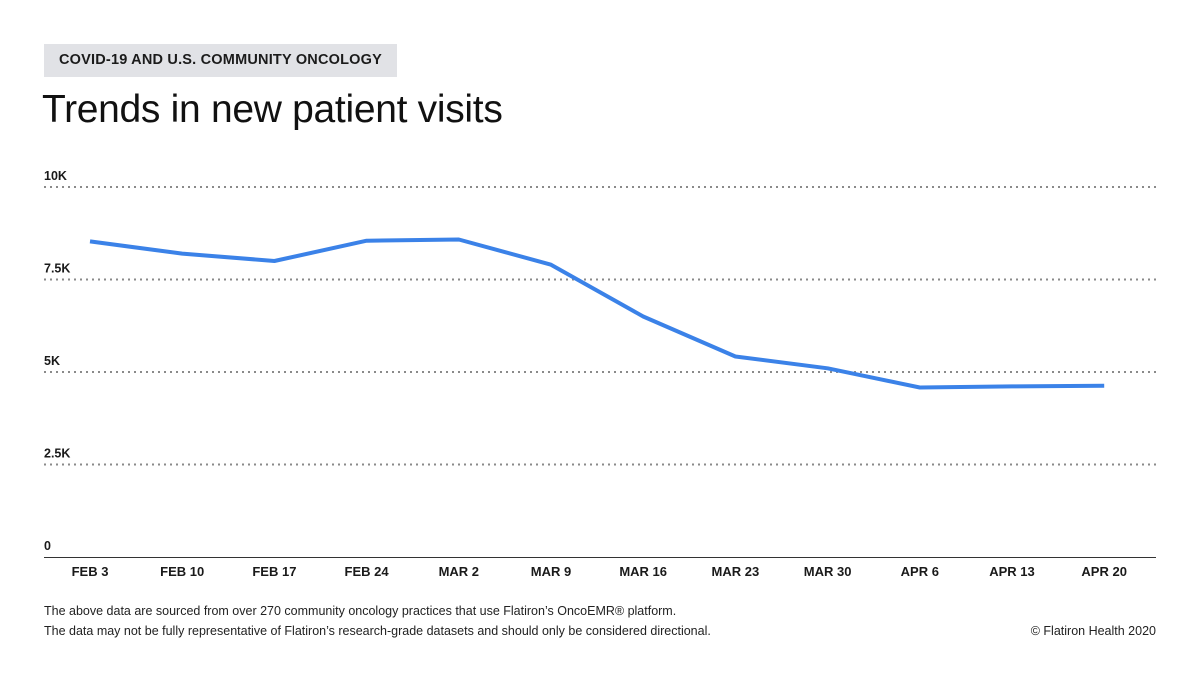  I want to click on copyright: © Flatiron Health 2020, so click(1093, 631).